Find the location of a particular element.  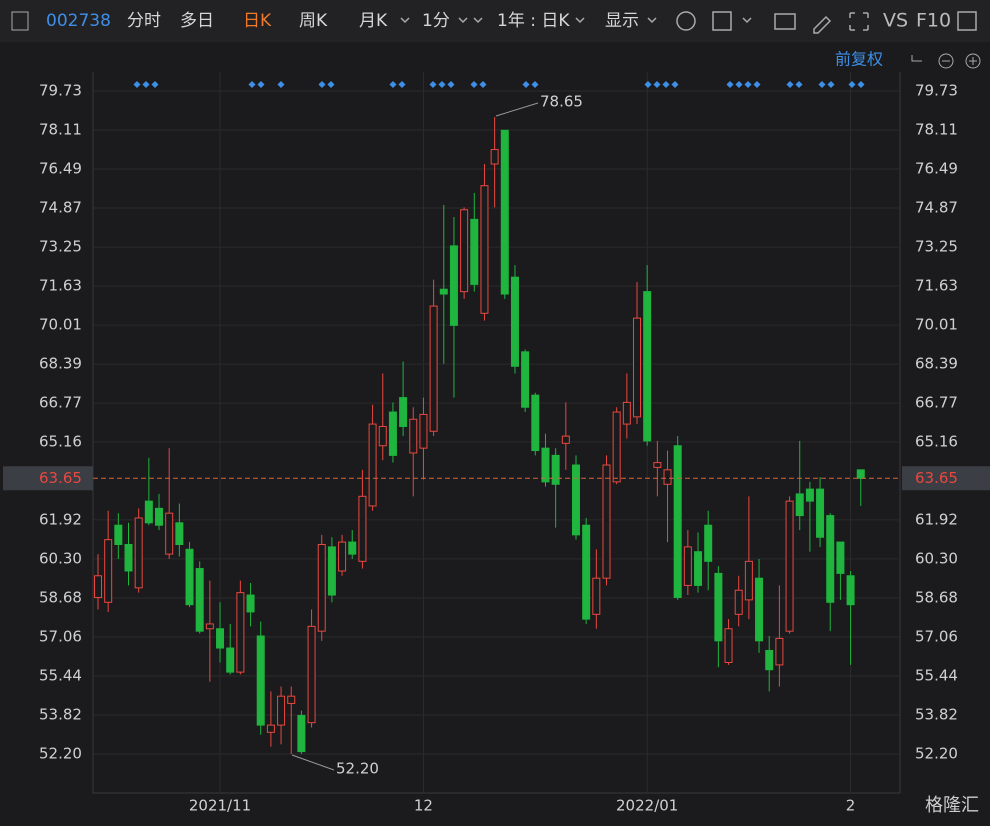

icon-strokes is located at coordinates (944, 60).